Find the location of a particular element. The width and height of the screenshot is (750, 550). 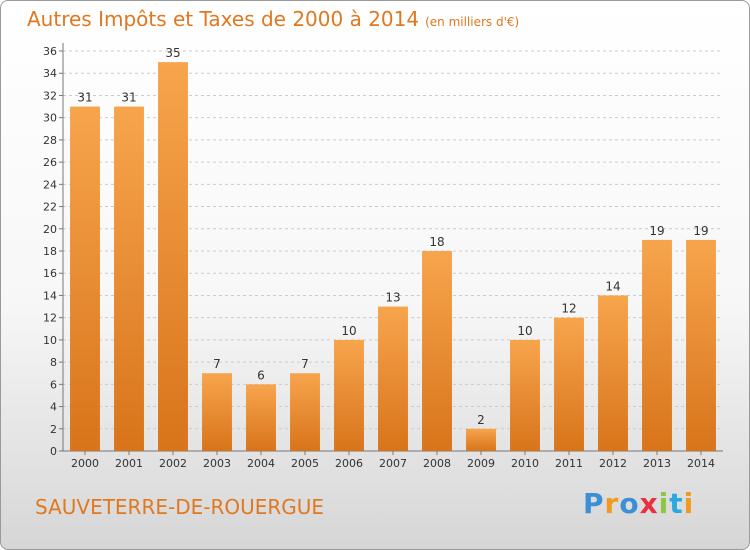

x-tick-label: 2006 is located at coordinates (349, 463).